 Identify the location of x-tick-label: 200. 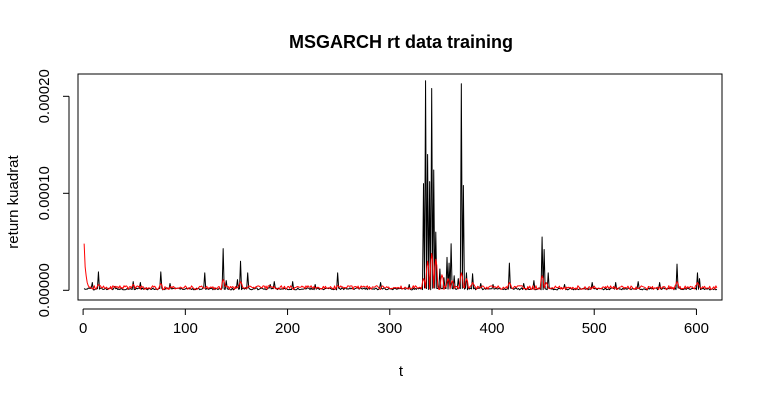
(287, 328).